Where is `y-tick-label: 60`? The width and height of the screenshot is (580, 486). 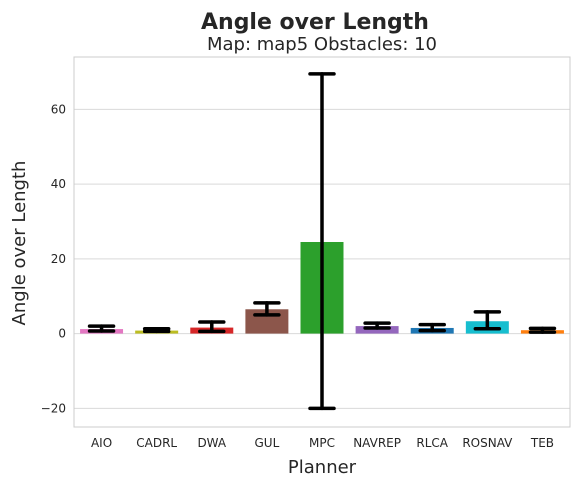
y-tick-label: 60 is located at coordinates (58, 109).